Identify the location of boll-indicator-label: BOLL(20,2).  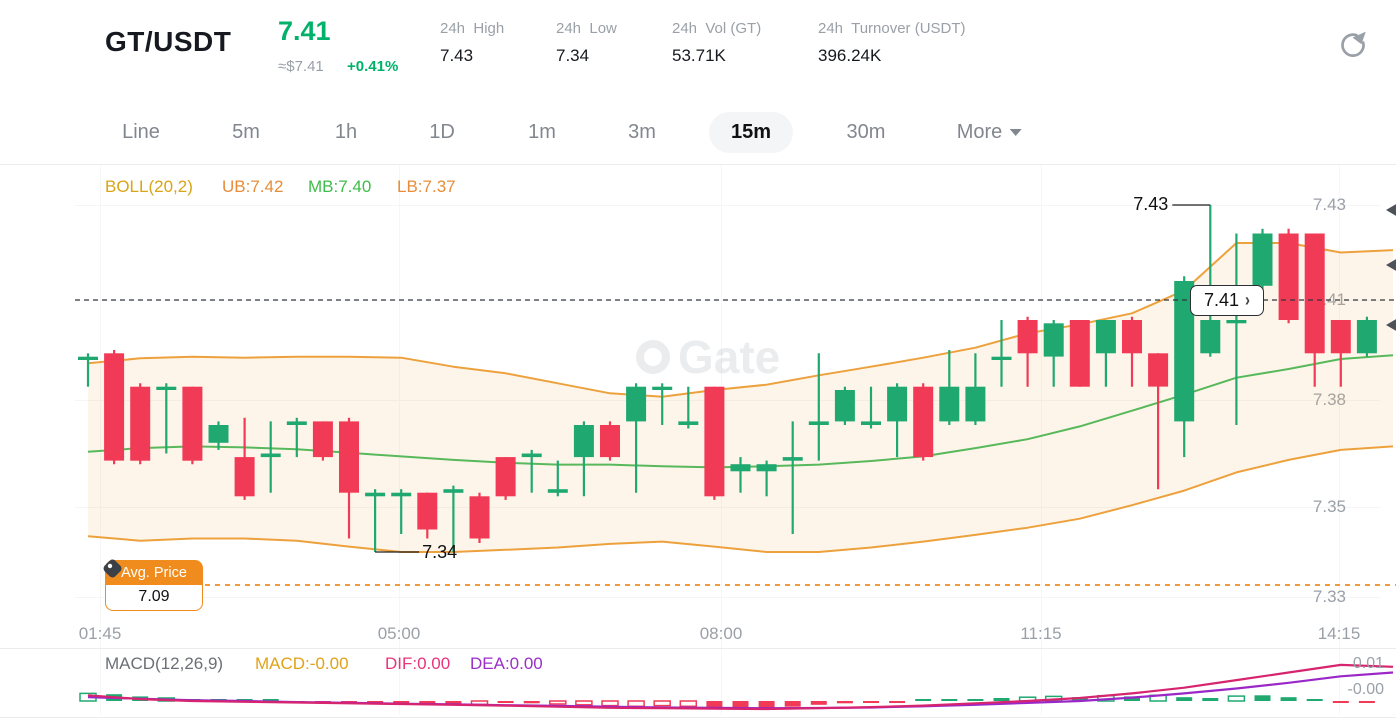
(149, 186).